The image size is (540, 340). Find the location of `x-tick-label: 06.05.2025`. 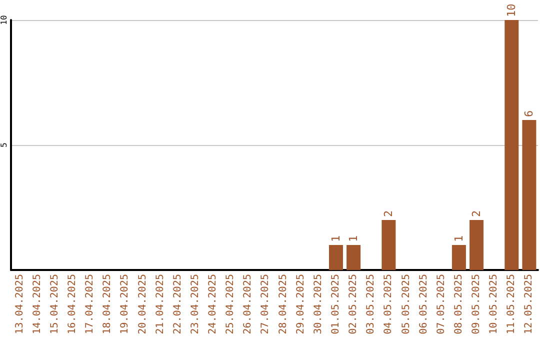

x-tick-label: 06.05.2025 is located at coordinates (424, 304).